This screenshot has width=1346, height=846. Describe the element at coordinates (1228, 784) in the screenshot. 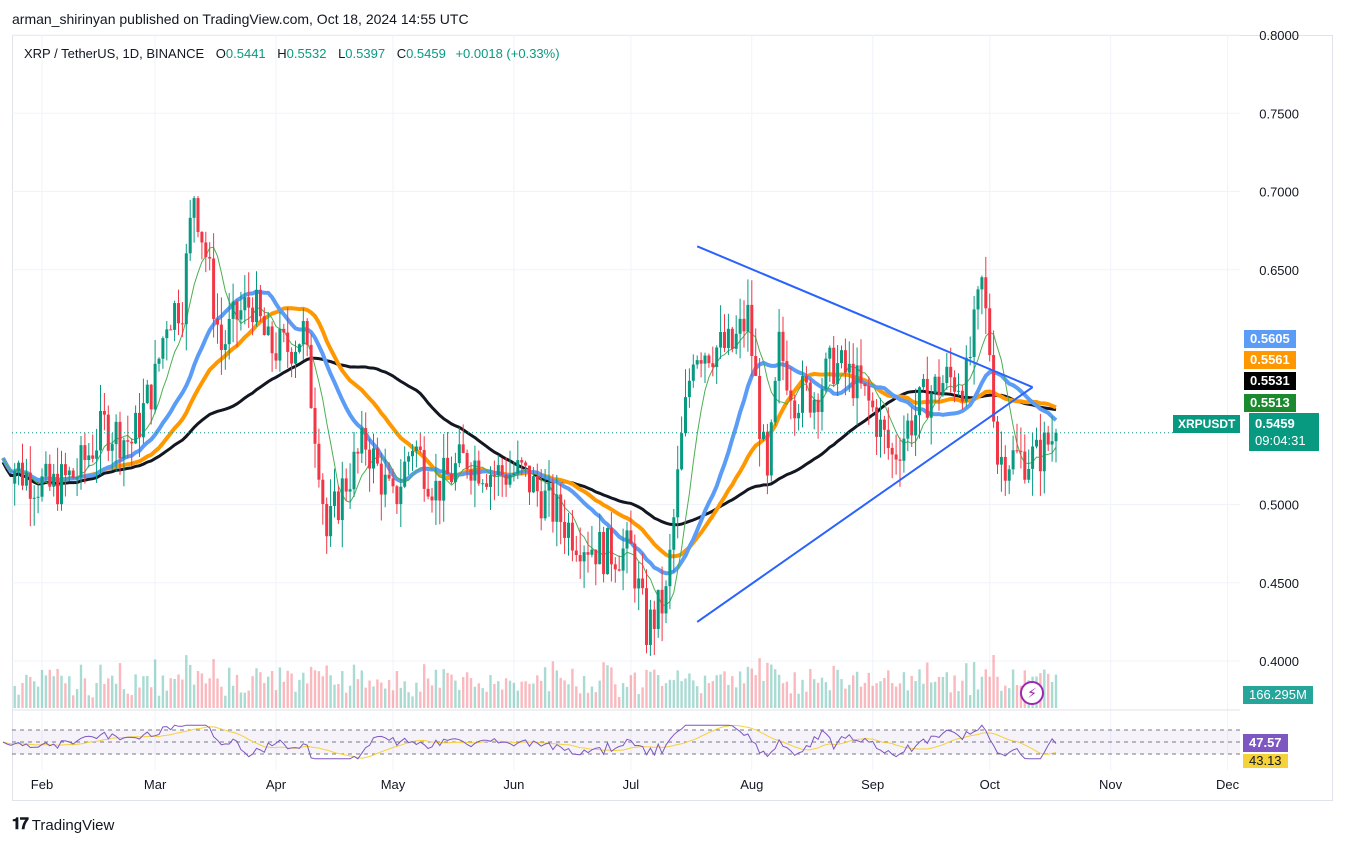

I see `x-tick-label: Dec` at that location.